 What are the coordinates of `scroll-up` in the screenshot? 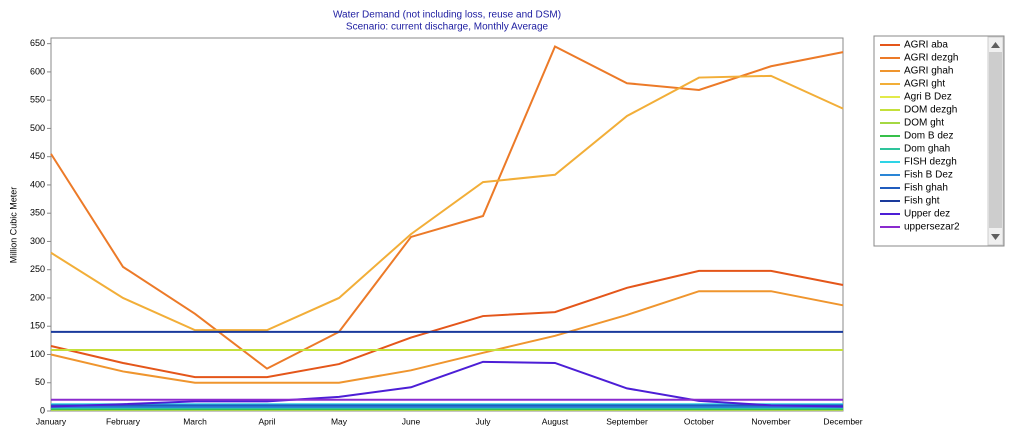 It's located at (995, 45).